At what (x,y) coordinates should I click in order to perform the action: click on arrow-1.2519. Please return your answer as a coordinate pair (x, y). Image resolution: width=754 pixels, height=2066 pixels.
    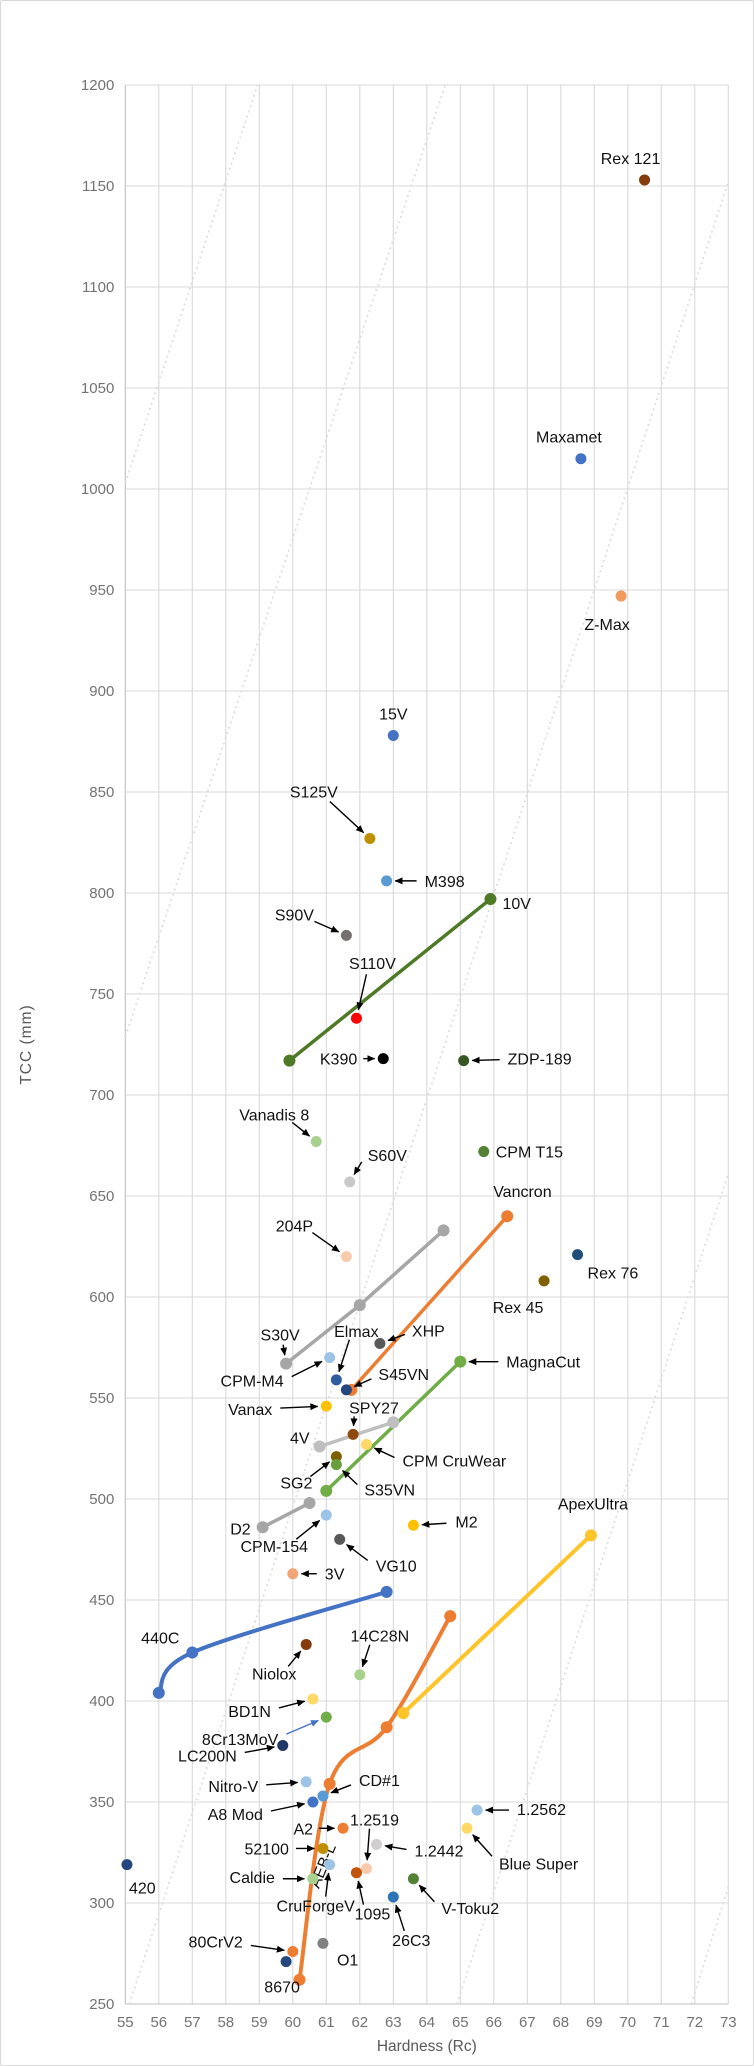
    Looking at the image, I should click on (368, 1844).